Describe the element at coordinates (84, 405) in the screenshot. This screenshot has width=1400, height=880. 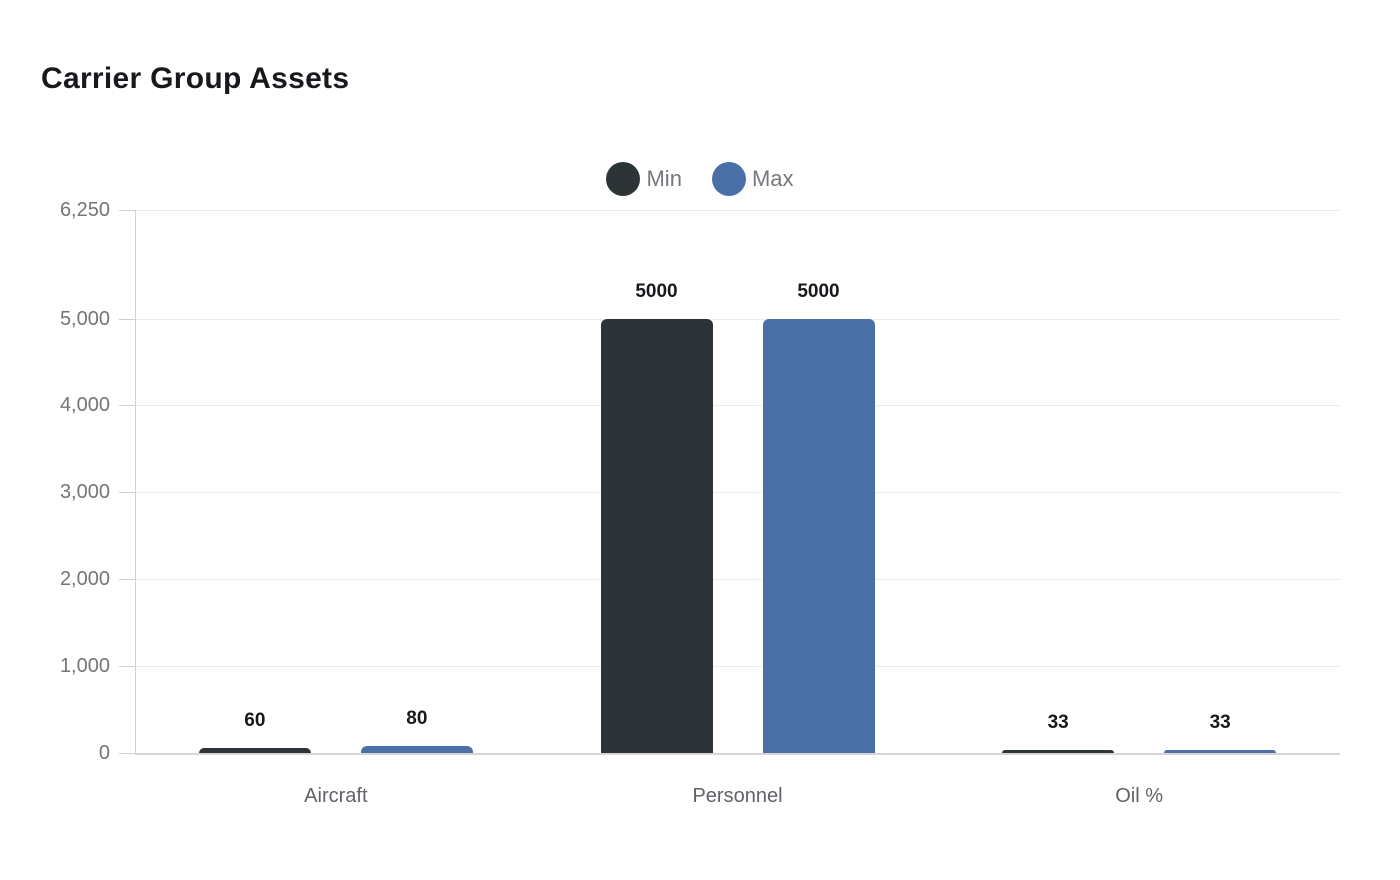
I see `y-axis-tick-label: 4,000` at that location.